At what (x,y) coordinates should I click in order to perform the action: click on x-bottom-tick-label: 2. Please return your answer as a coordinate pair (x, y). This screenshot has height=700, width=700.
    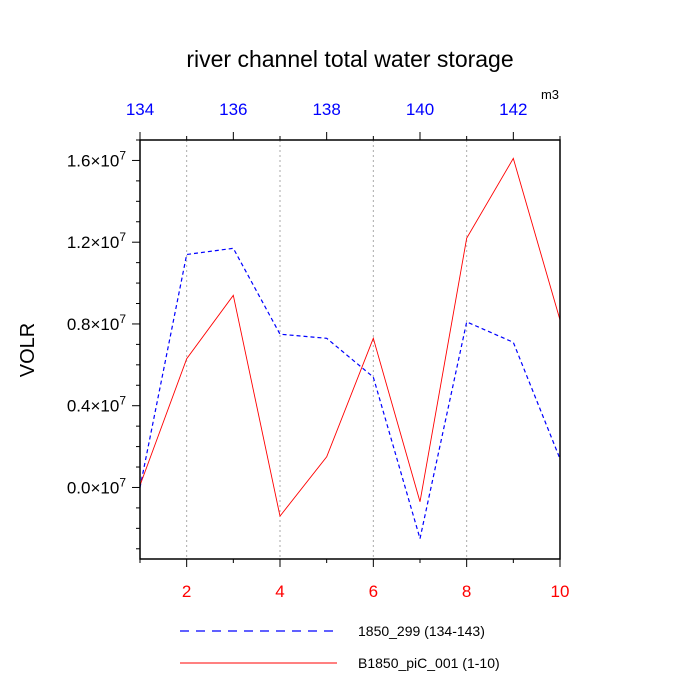
    Looking at the image, I should click on (186, 591).